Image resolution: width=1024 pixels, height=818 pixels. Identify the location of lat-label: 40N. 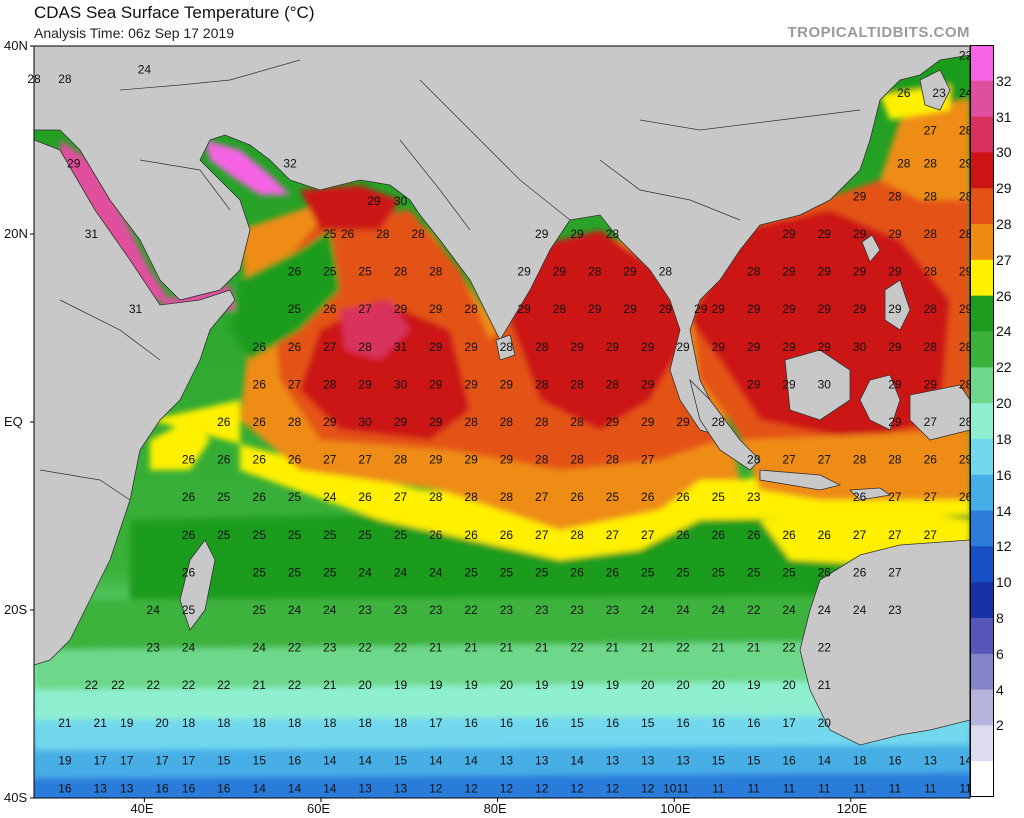
(16, 45).